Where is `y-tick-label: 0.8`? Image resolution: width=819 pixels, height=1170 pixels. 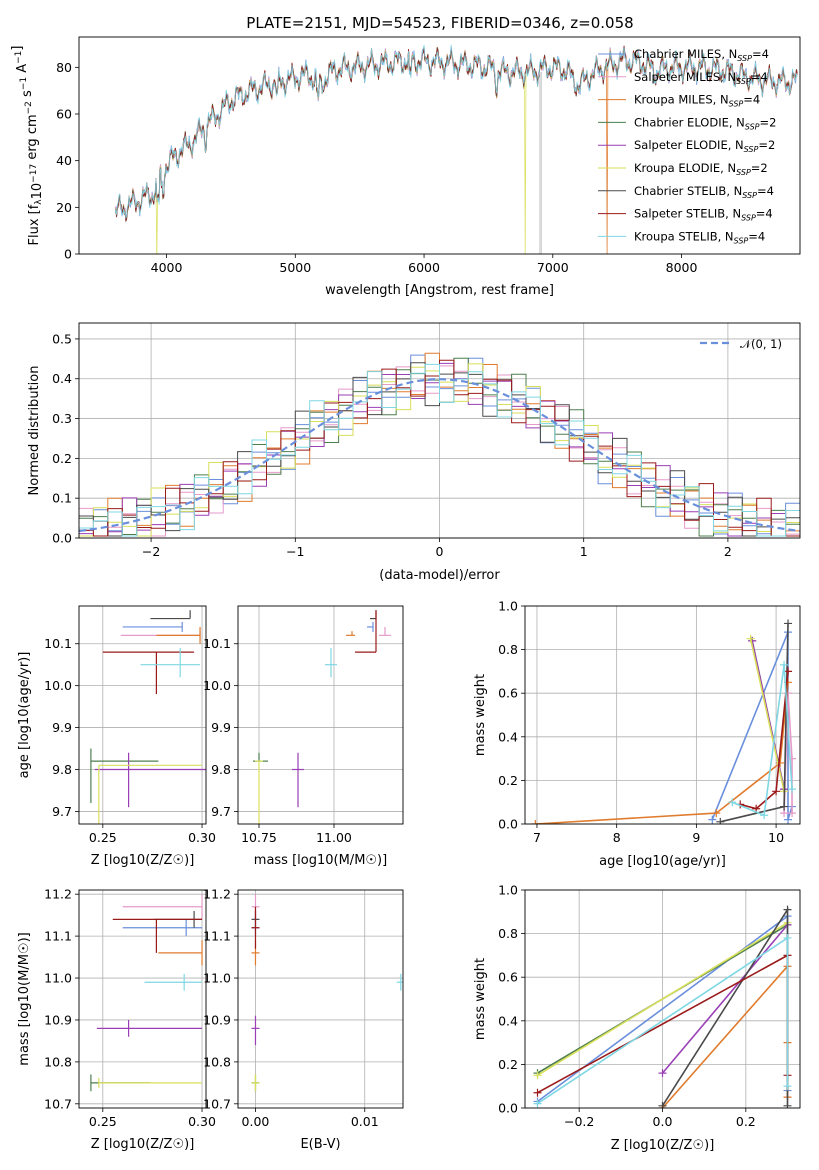 y-tick-label: 0.8 is located at coordinates (508, 933).